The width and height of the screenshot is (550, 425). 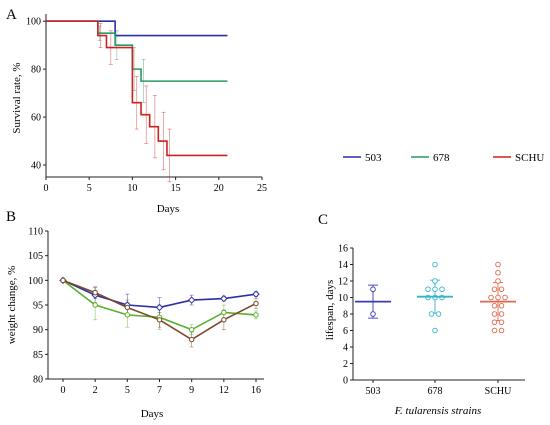 What do you see at coordinates (224, 390) in the screenshot?
I see `x-tick-label: 12` at bounding box center [224, 390].